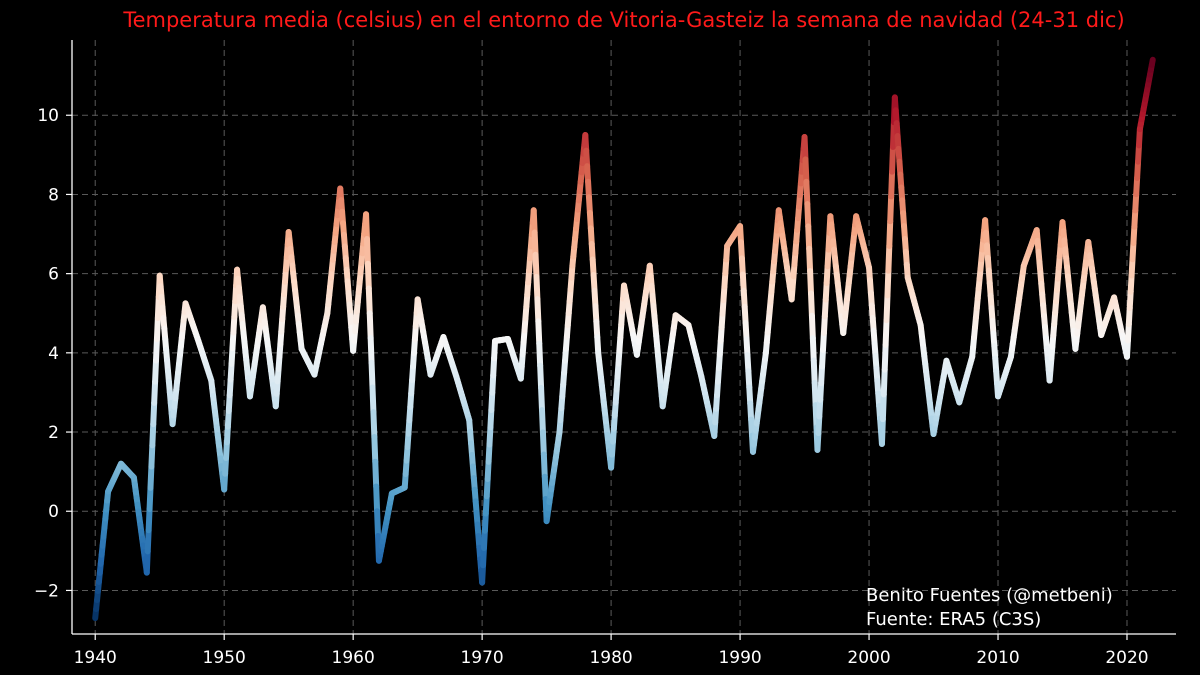  What do you see at coordinates (1126, 658) in the screenshot?
I see `x-tick-label: 2020` at bounding box center [1126, 658].